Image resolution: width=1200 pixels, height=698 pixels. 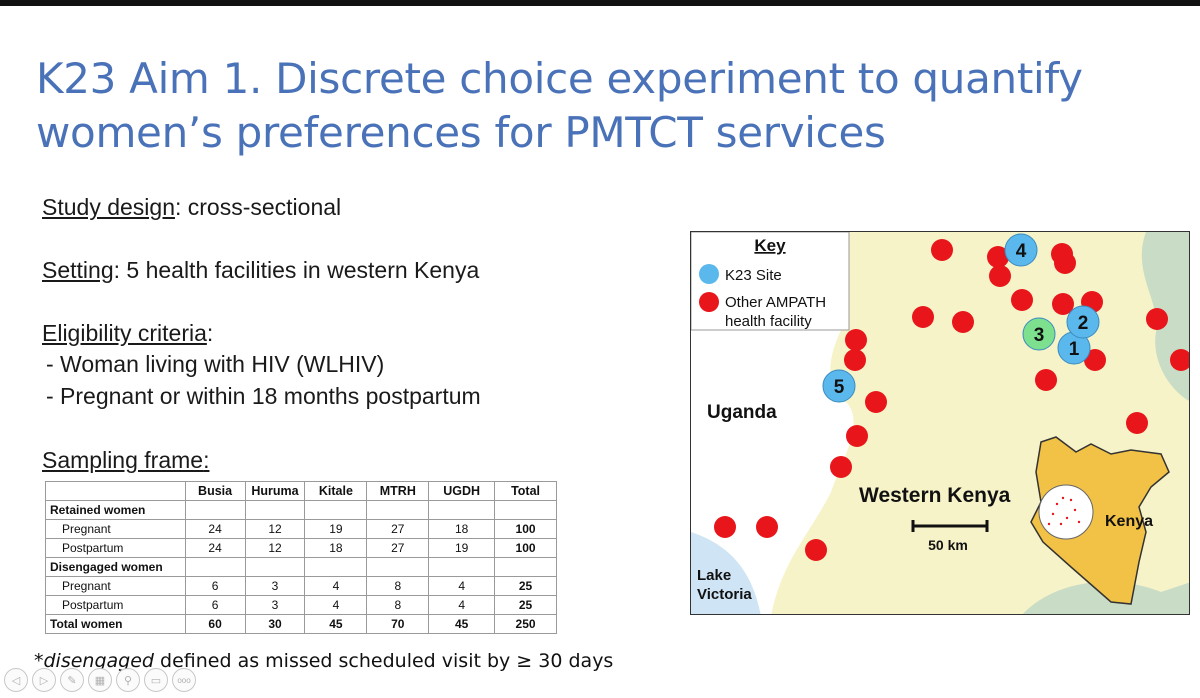 What do you see at coordinates (258, 207) in the screenshot?
I see `study-design-value: : cross-sectional` at bounding box center [258, 207].